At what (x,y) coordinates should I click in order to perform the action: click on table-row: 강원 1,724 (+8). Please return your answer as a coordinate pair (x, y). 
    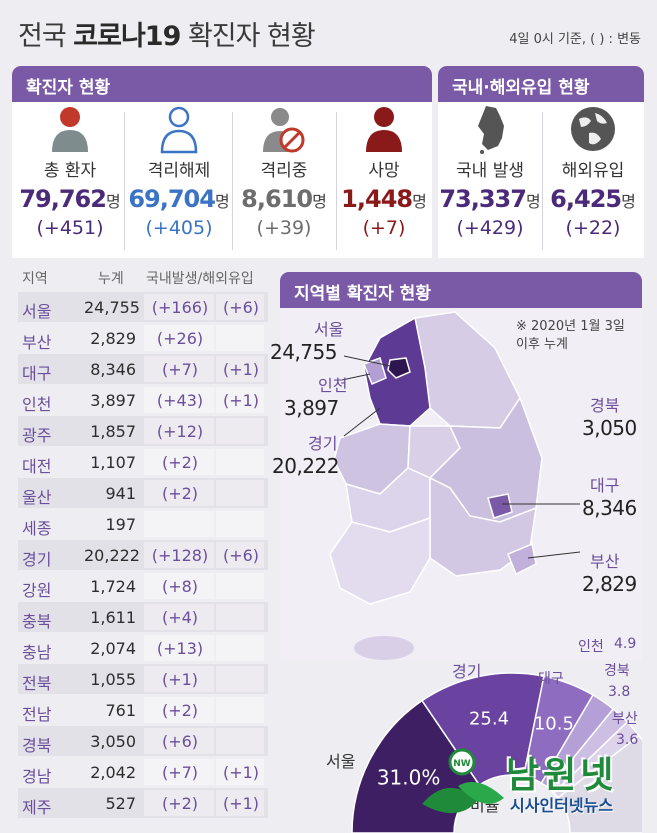
    Looking at the image, I should click on (143, 586).